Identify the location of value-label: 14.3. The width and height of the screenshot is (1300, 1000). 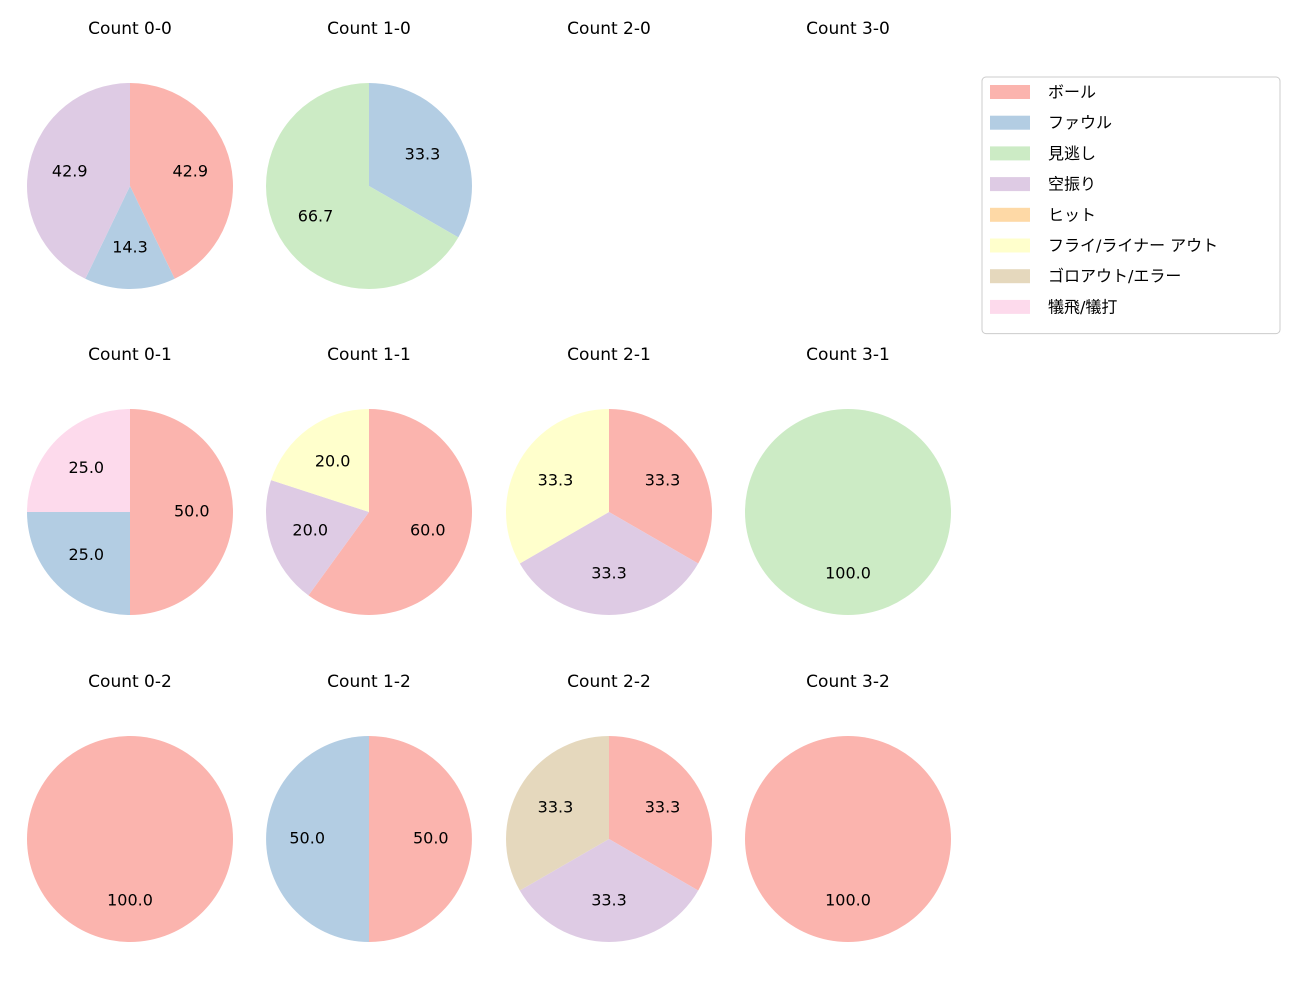
(130, 246).